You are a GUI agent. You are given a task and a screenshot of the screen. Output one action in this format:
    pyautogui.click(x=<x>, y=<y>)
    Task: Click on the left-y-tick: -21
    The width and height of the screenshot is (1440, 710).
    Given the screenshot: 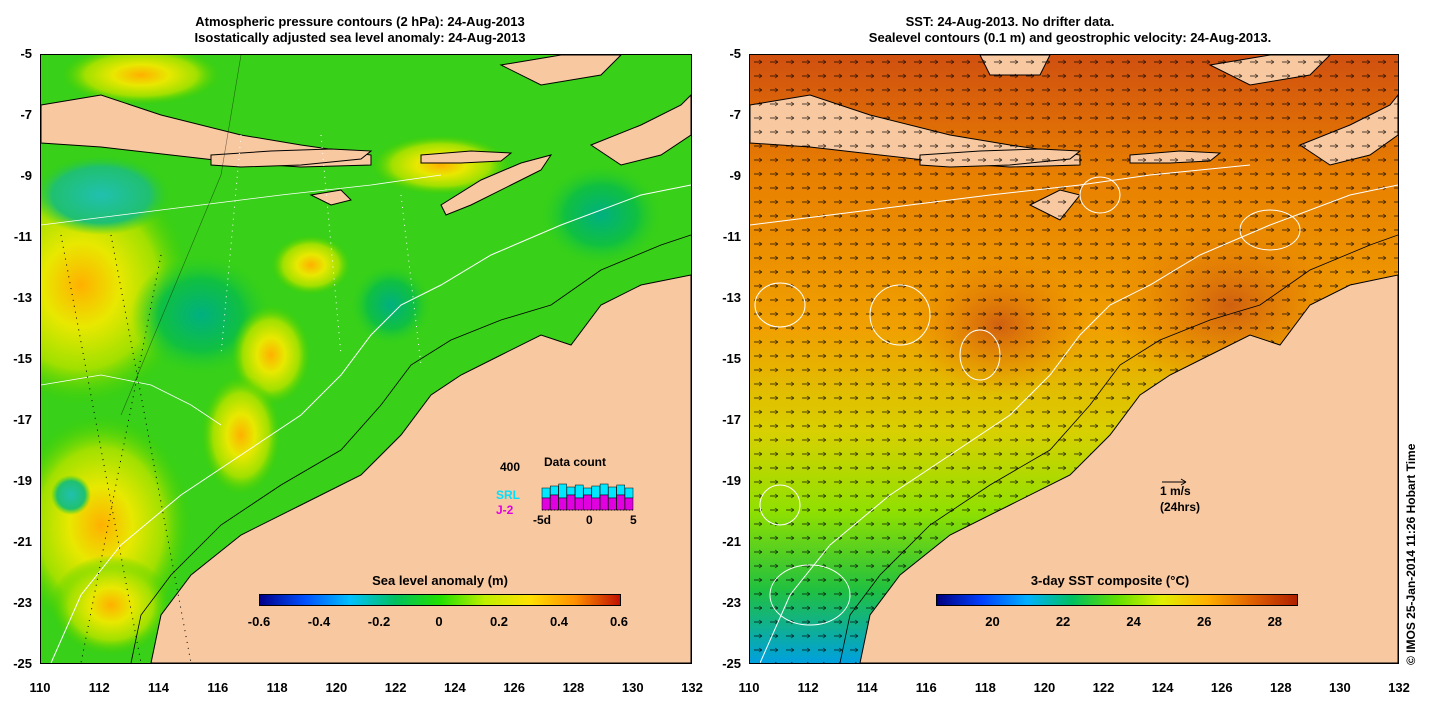 What is the action you would take?
    pyautogui.click(x=22, y=541)
    